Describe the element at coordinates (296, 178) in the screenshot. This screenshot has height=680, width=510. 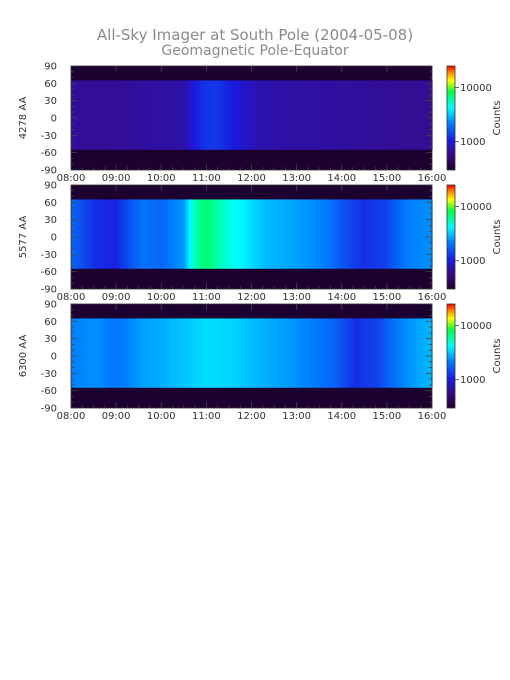
I see `x-tick-label: 13:00` at that location.